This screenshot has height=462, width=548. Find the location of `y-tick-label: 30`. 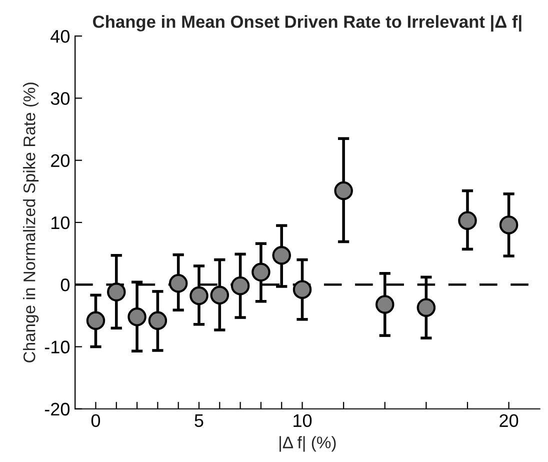

y-tick-label: 30 is located at coordinates (60, 98).